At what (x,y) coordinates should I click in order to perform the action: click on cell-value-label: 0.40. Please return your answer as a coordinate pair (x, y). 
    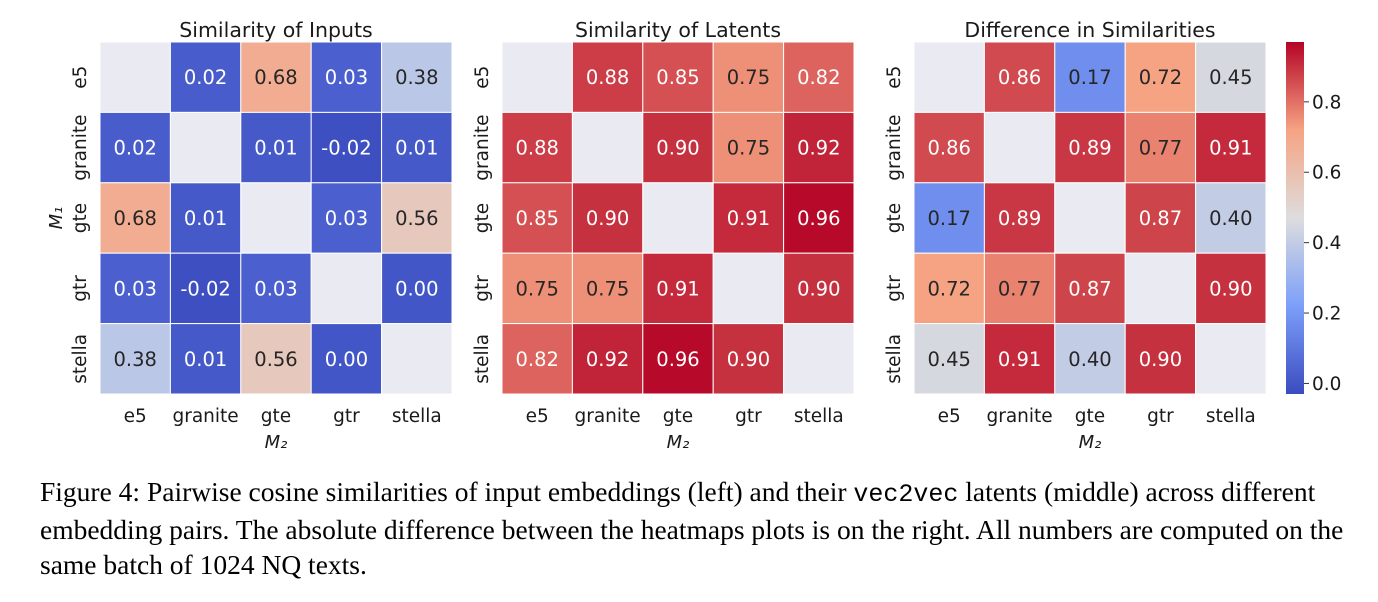
    Looking at the image, I should click on (1230, 218).